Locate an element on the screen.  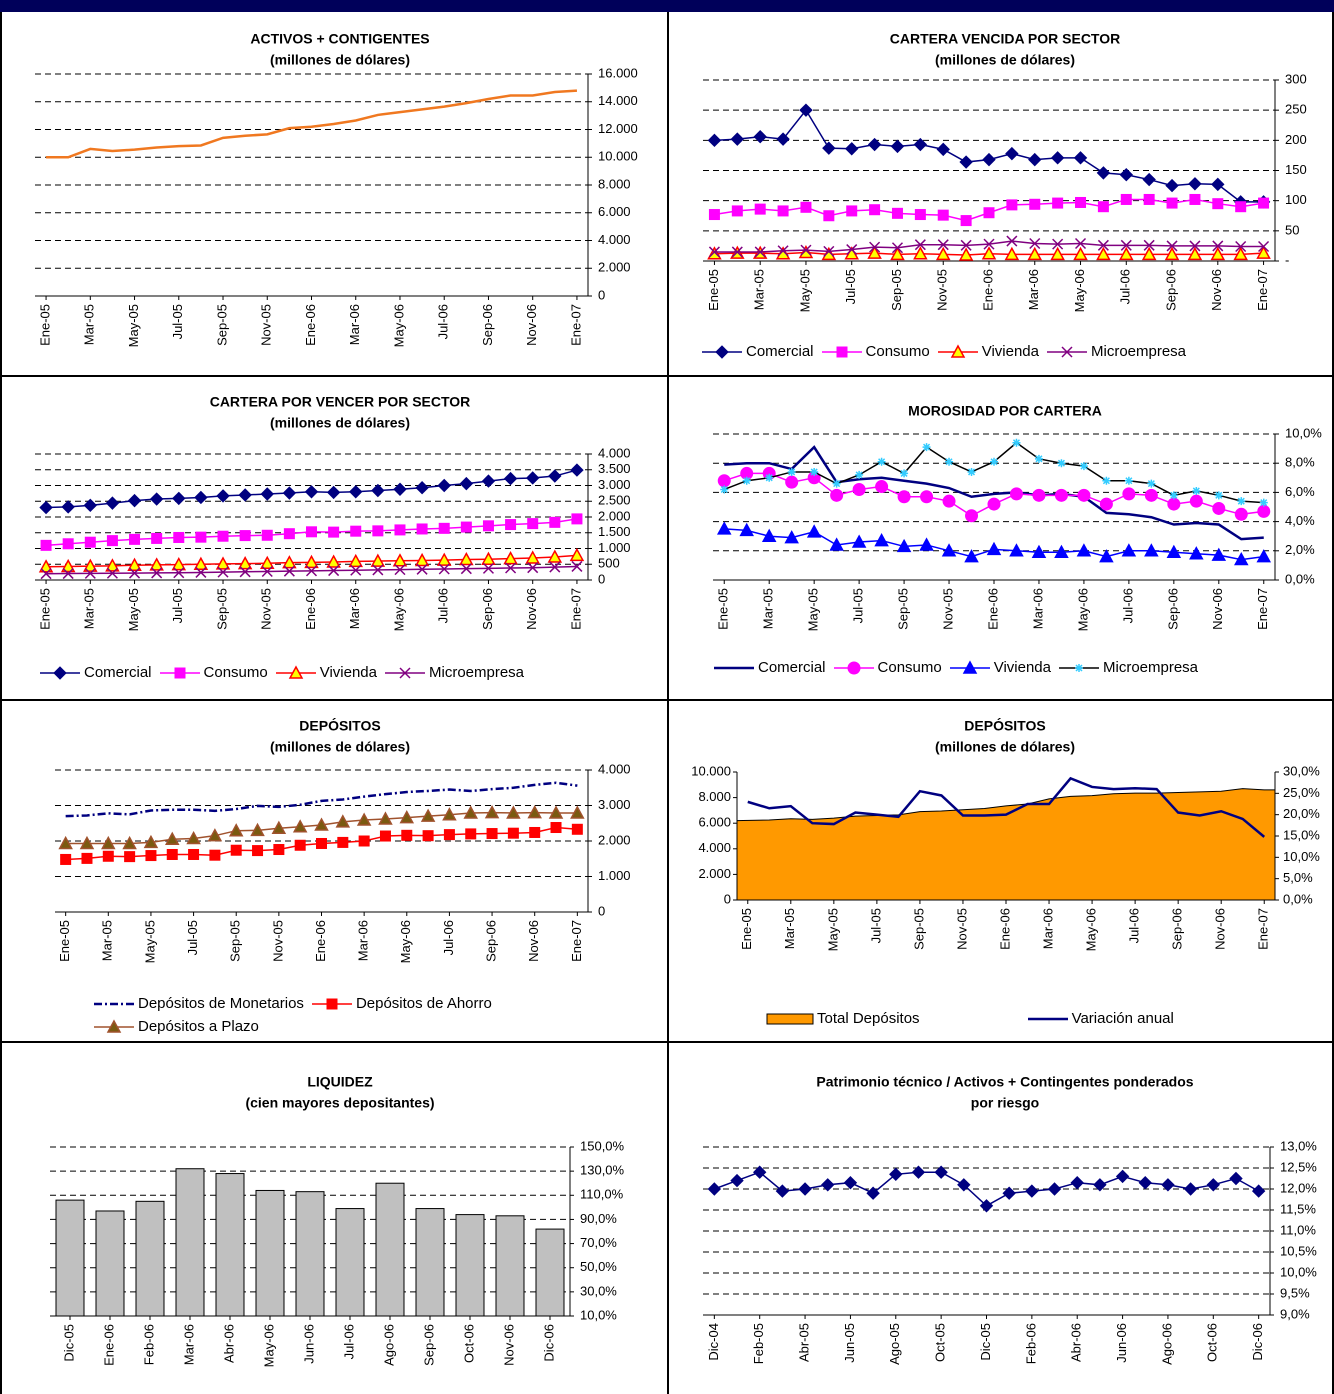
y-tick-label: 8.000 is located at coordinates (614, 183).